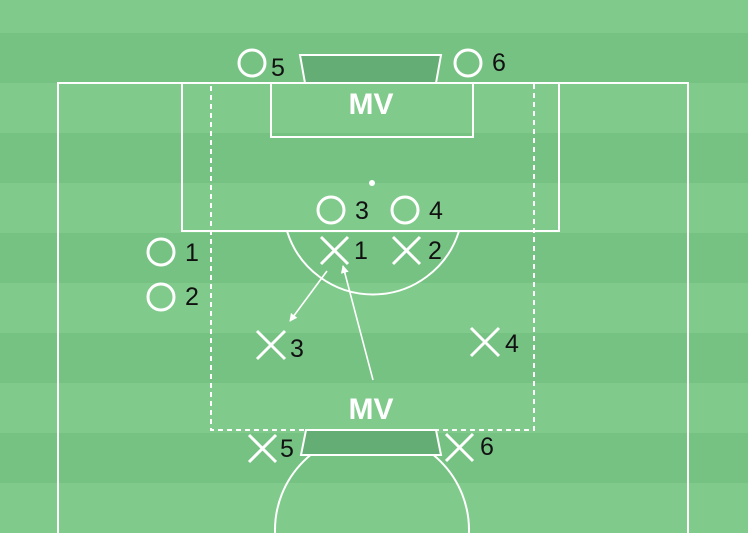 This screenshot has height=533, width=748. Describe the element at coordinates (479, 63) in the screenshot. I see `player-circle-6: 6` at that location.